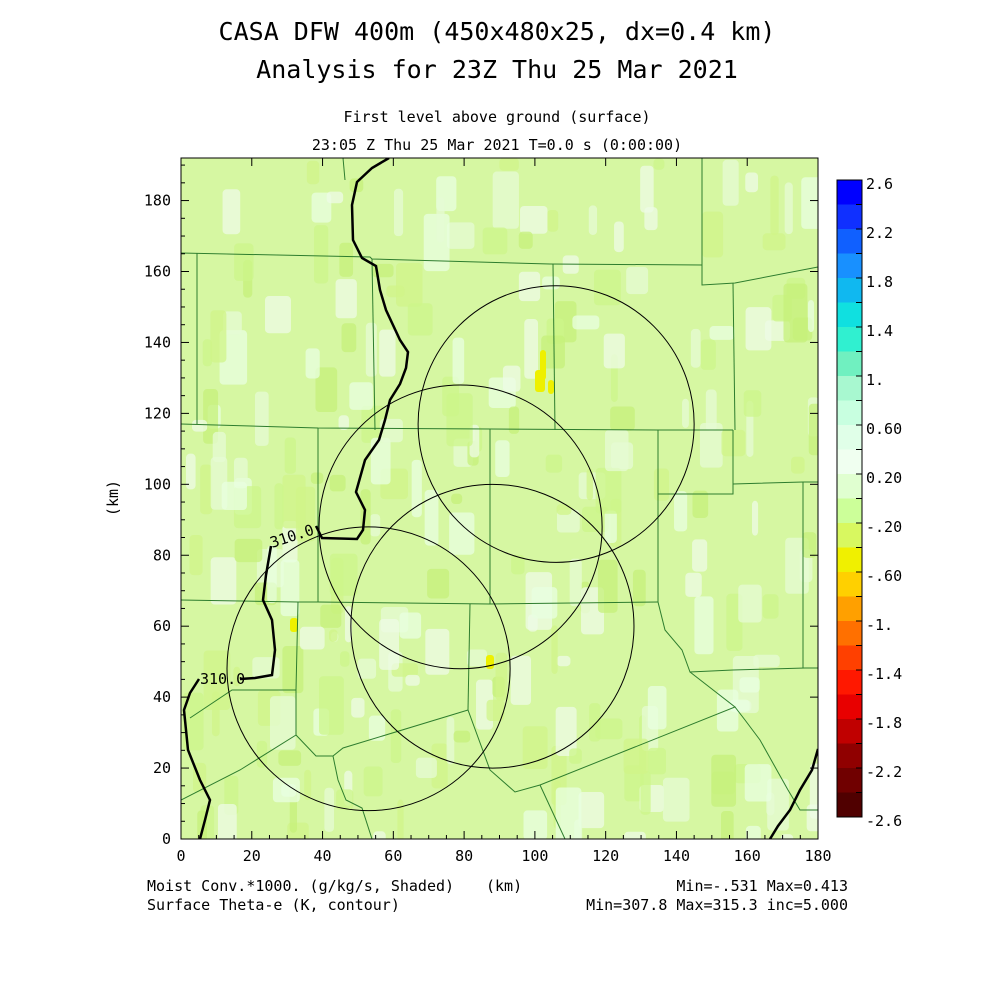 The image size is (1000, 1000). I want to click on x-tick-label: 140, so click(676, 856).